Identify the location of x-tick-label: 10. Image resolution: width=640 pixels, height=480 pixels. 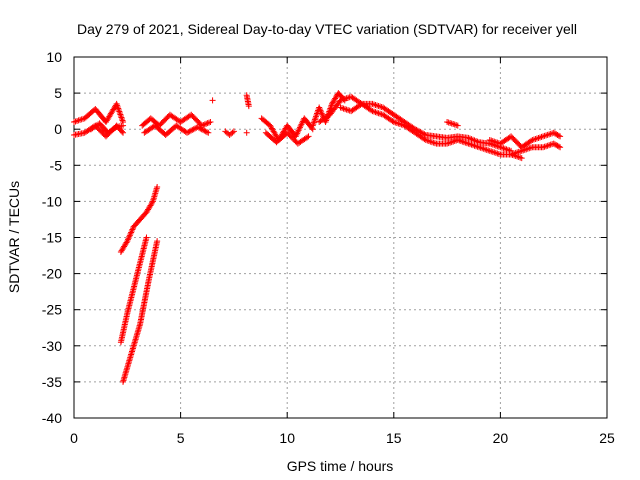
(287, 438).